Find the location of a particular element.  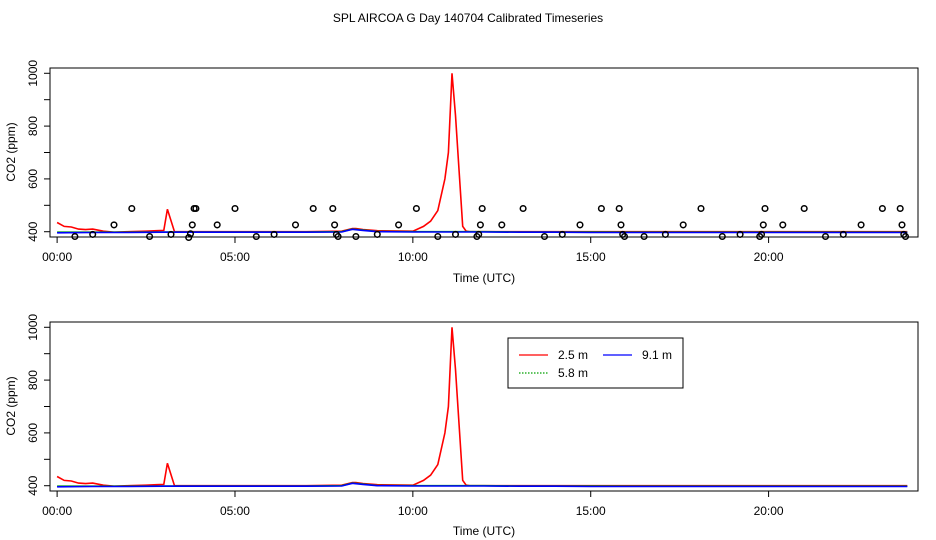

legend-label-2-5m: 2.5 m is located at coordinates (573, 355).